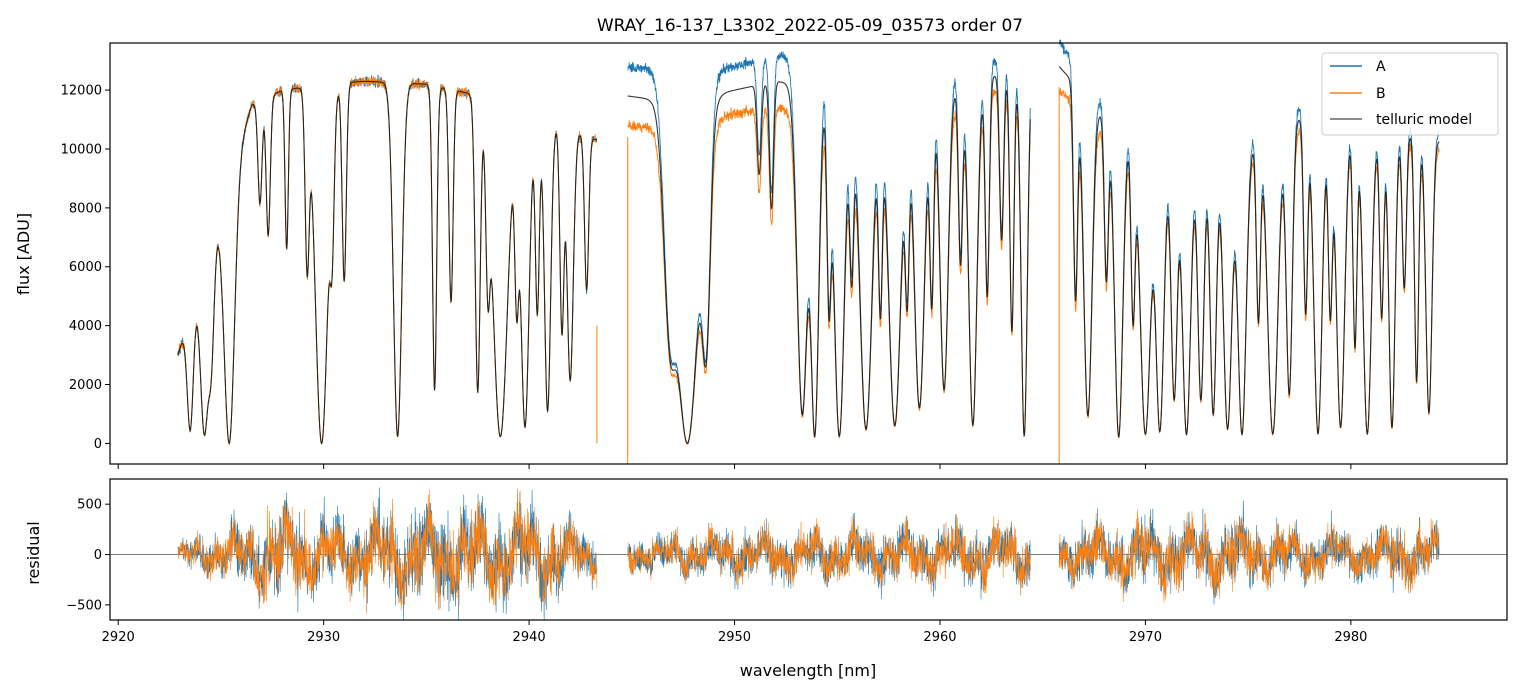 The height and width of the screenshot is (696, 1520). I want to click on legend-label-telluric: telluric model, so click(1424, 120).